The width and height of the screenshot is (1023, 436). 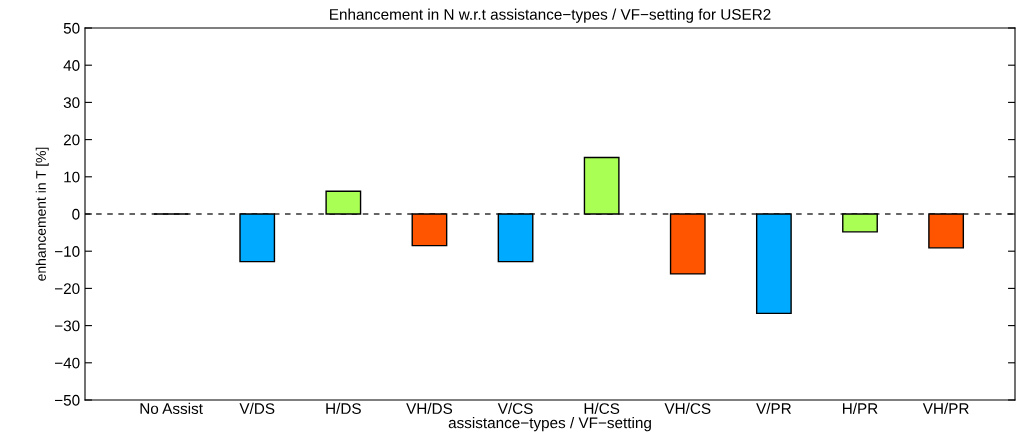 I want to click on y-tick-label: 50, so click(x=71, y=28).